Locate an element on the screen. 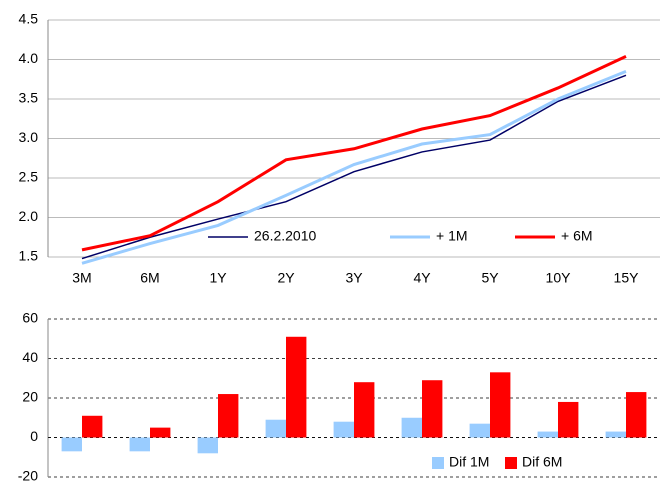 This screenshot has width=663, height=482. y-tick-label: -20 is located at coordinates (28, 475).